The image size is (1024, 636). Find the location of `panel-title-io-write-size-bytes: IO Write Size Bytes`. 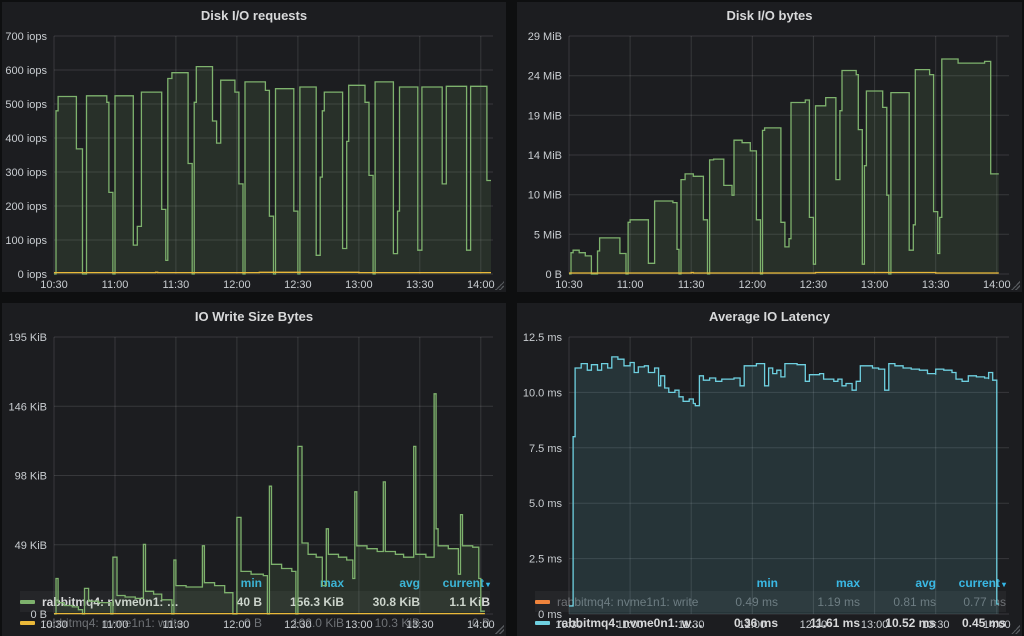

panel-title-io-write-size-bytes: IO Write Size Bytes is located at coordinates (254, 316).